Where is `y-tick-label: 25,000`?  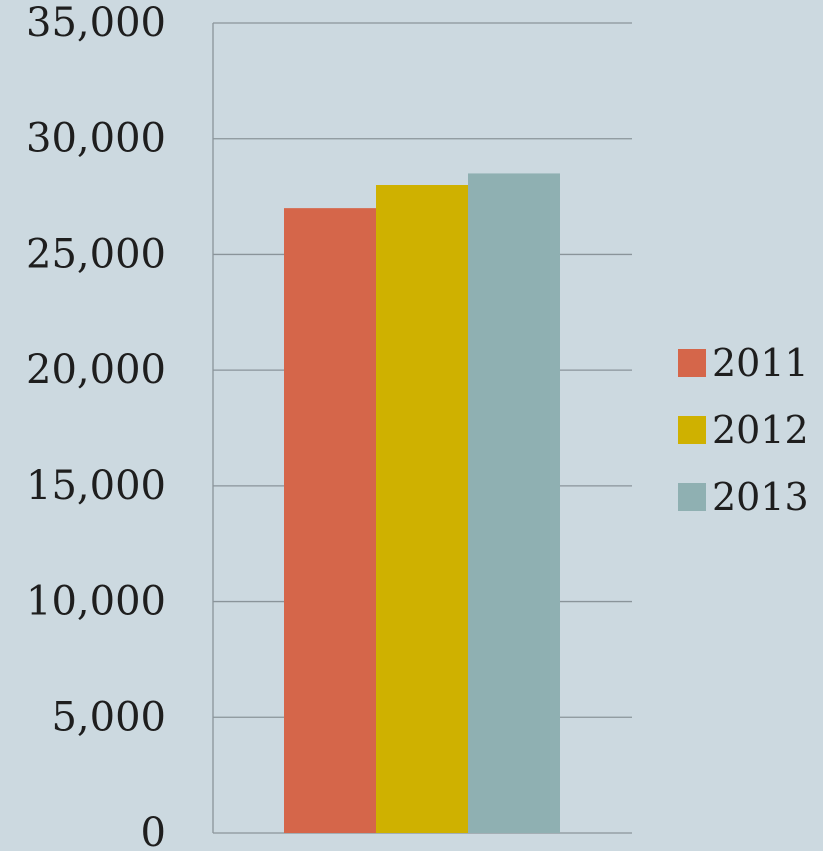 y-tick-label: 25,000 is located at coordinates (96, 254).